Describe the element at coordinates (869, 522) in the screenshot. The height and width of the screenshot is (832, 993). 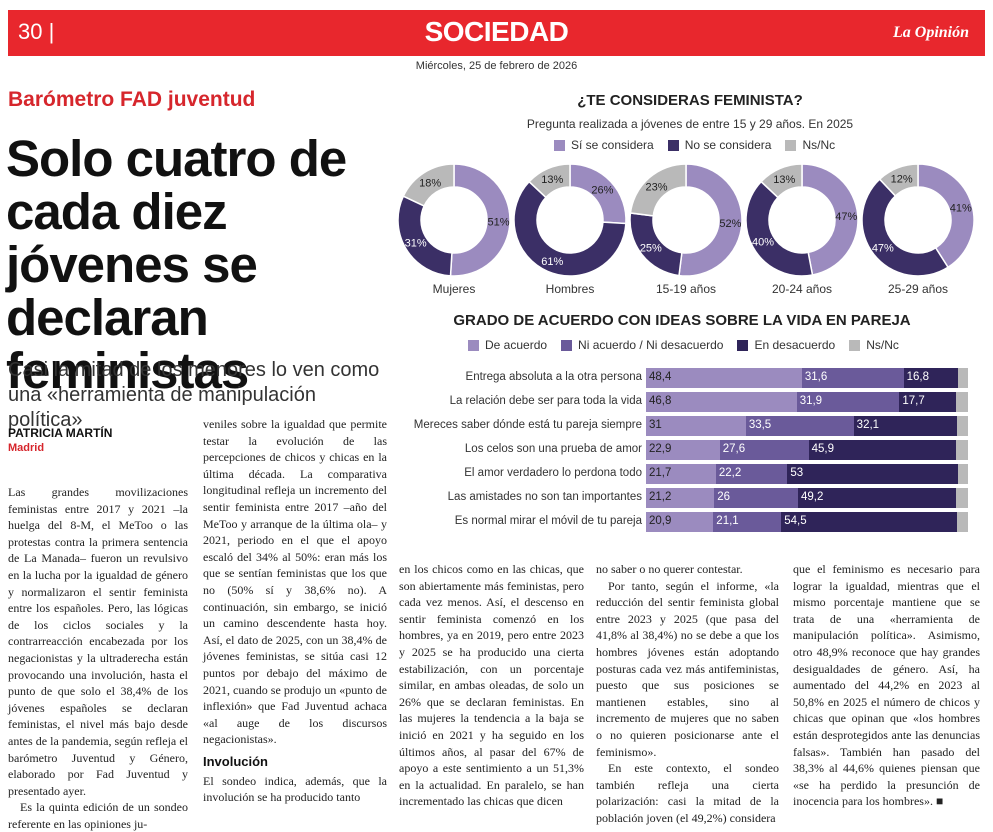
I see `bar-segment: 54,5` at that location.